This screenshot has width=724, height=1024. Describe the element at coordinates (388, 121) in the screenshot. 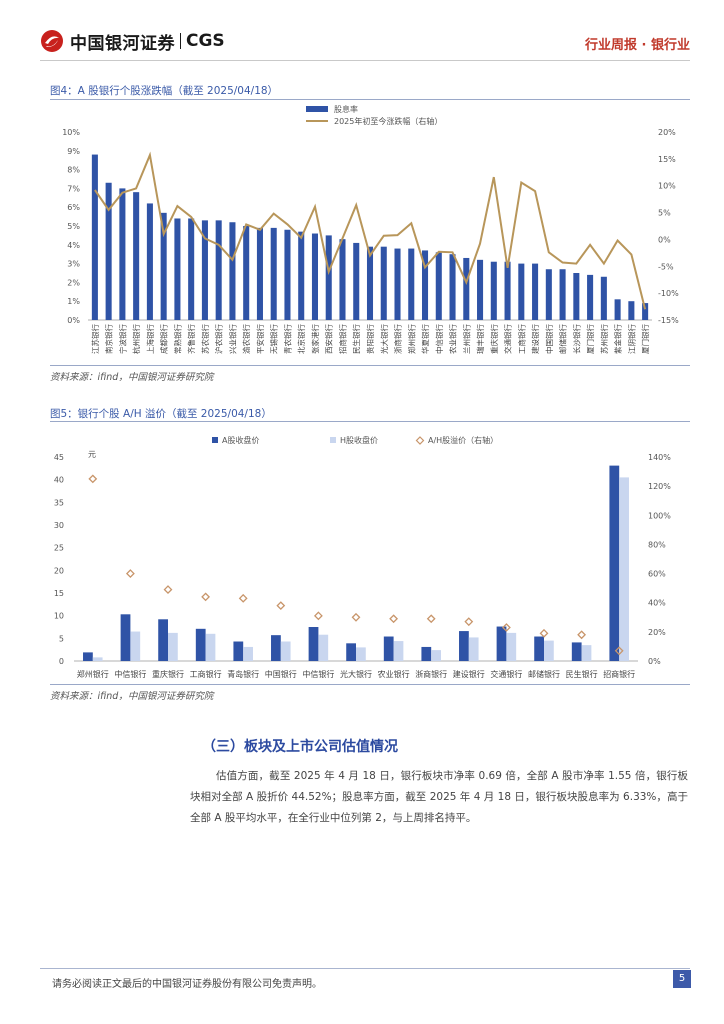

I see `legend-label-line: 2025年初至今涨跌幅（右轴）` at that location.